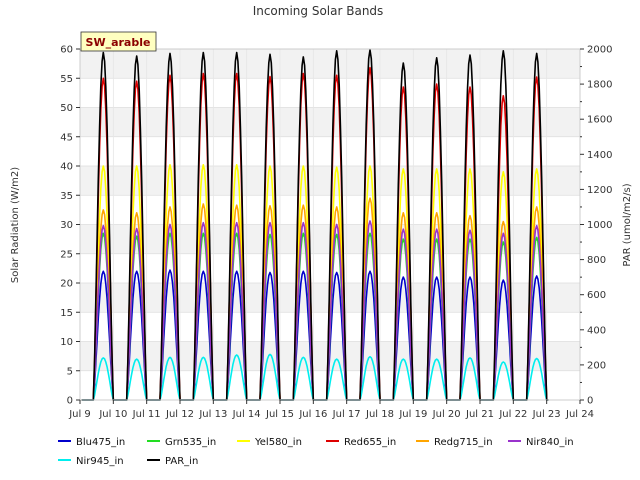 Image resolution: width=640 pixels, height=480 pixels. Describe the element at coordinates (278, 442) in the screenshot. I see `legend-label: Yel580_in` at that location.